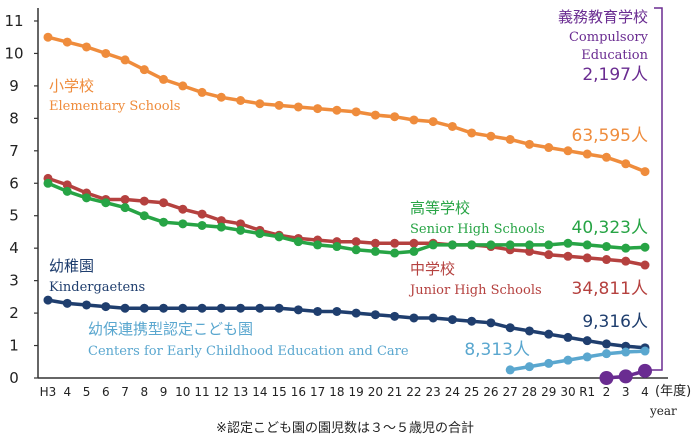 This screenshot has width=691, height=437. What do you see at coordinates (170, 329) in the screenshot?
I see `label-certified-jp: 幼保連携型認定こども園` at bounding box center [170, 329].